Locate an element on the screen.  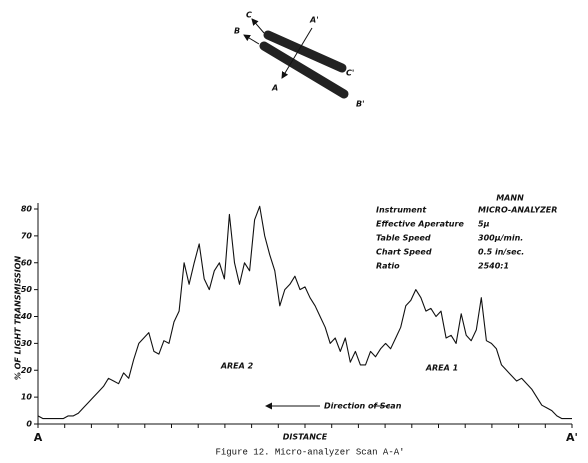
diagram-label: C is located at coordinates (249, 15).